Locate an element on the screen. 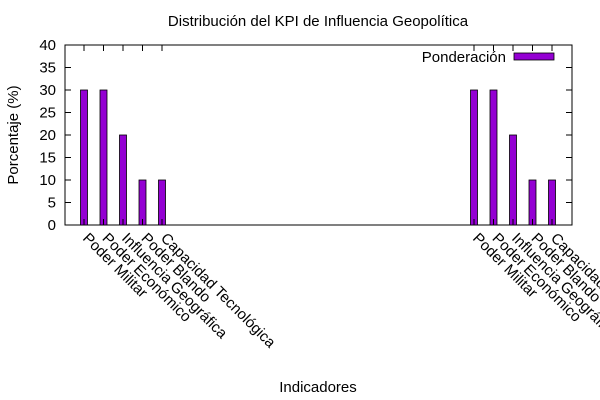  legend-label: Ponderación is located at coordinates (464, 57).